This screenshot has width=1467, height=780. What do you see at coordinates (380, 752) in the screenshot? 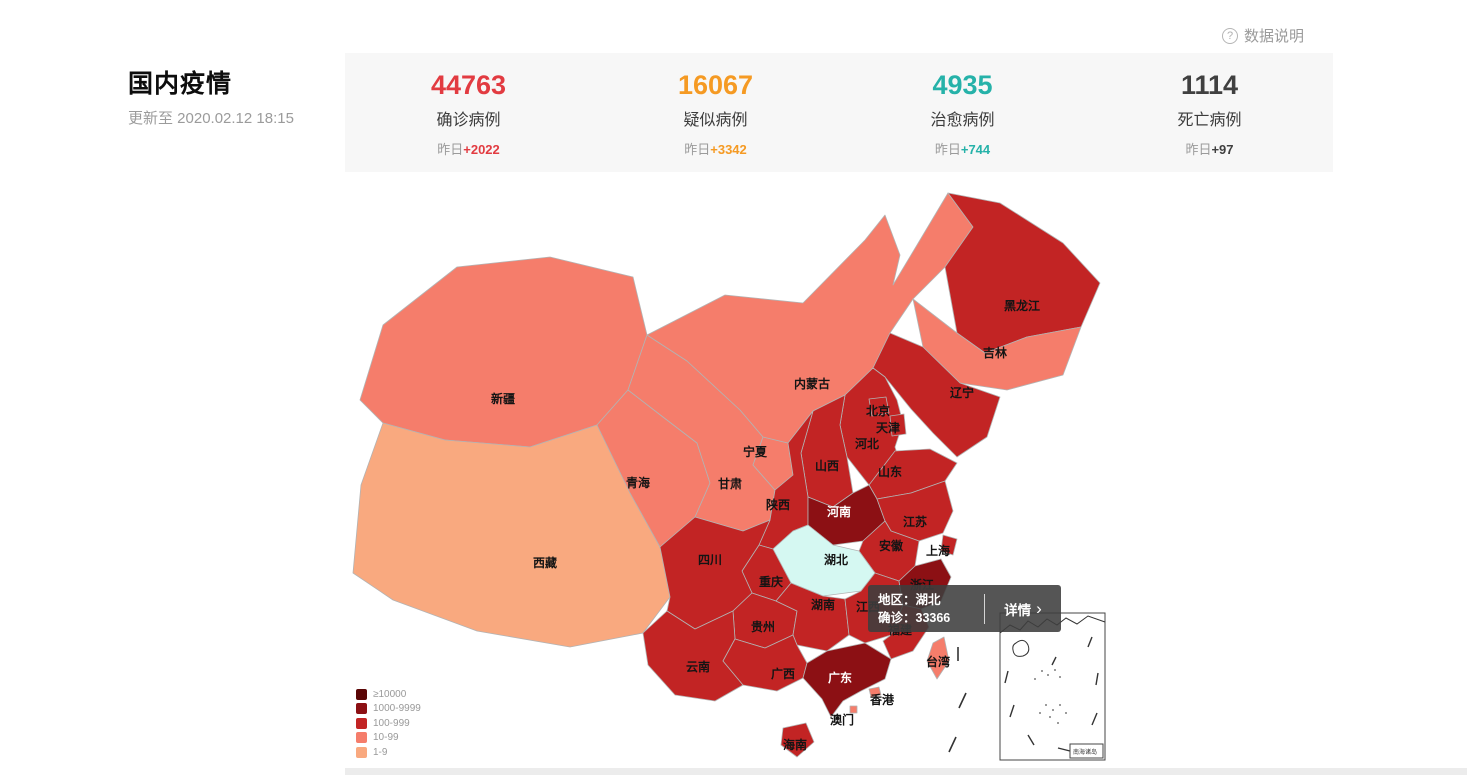
I see `legend-label: 1-9` at bounding box center [380, 752].